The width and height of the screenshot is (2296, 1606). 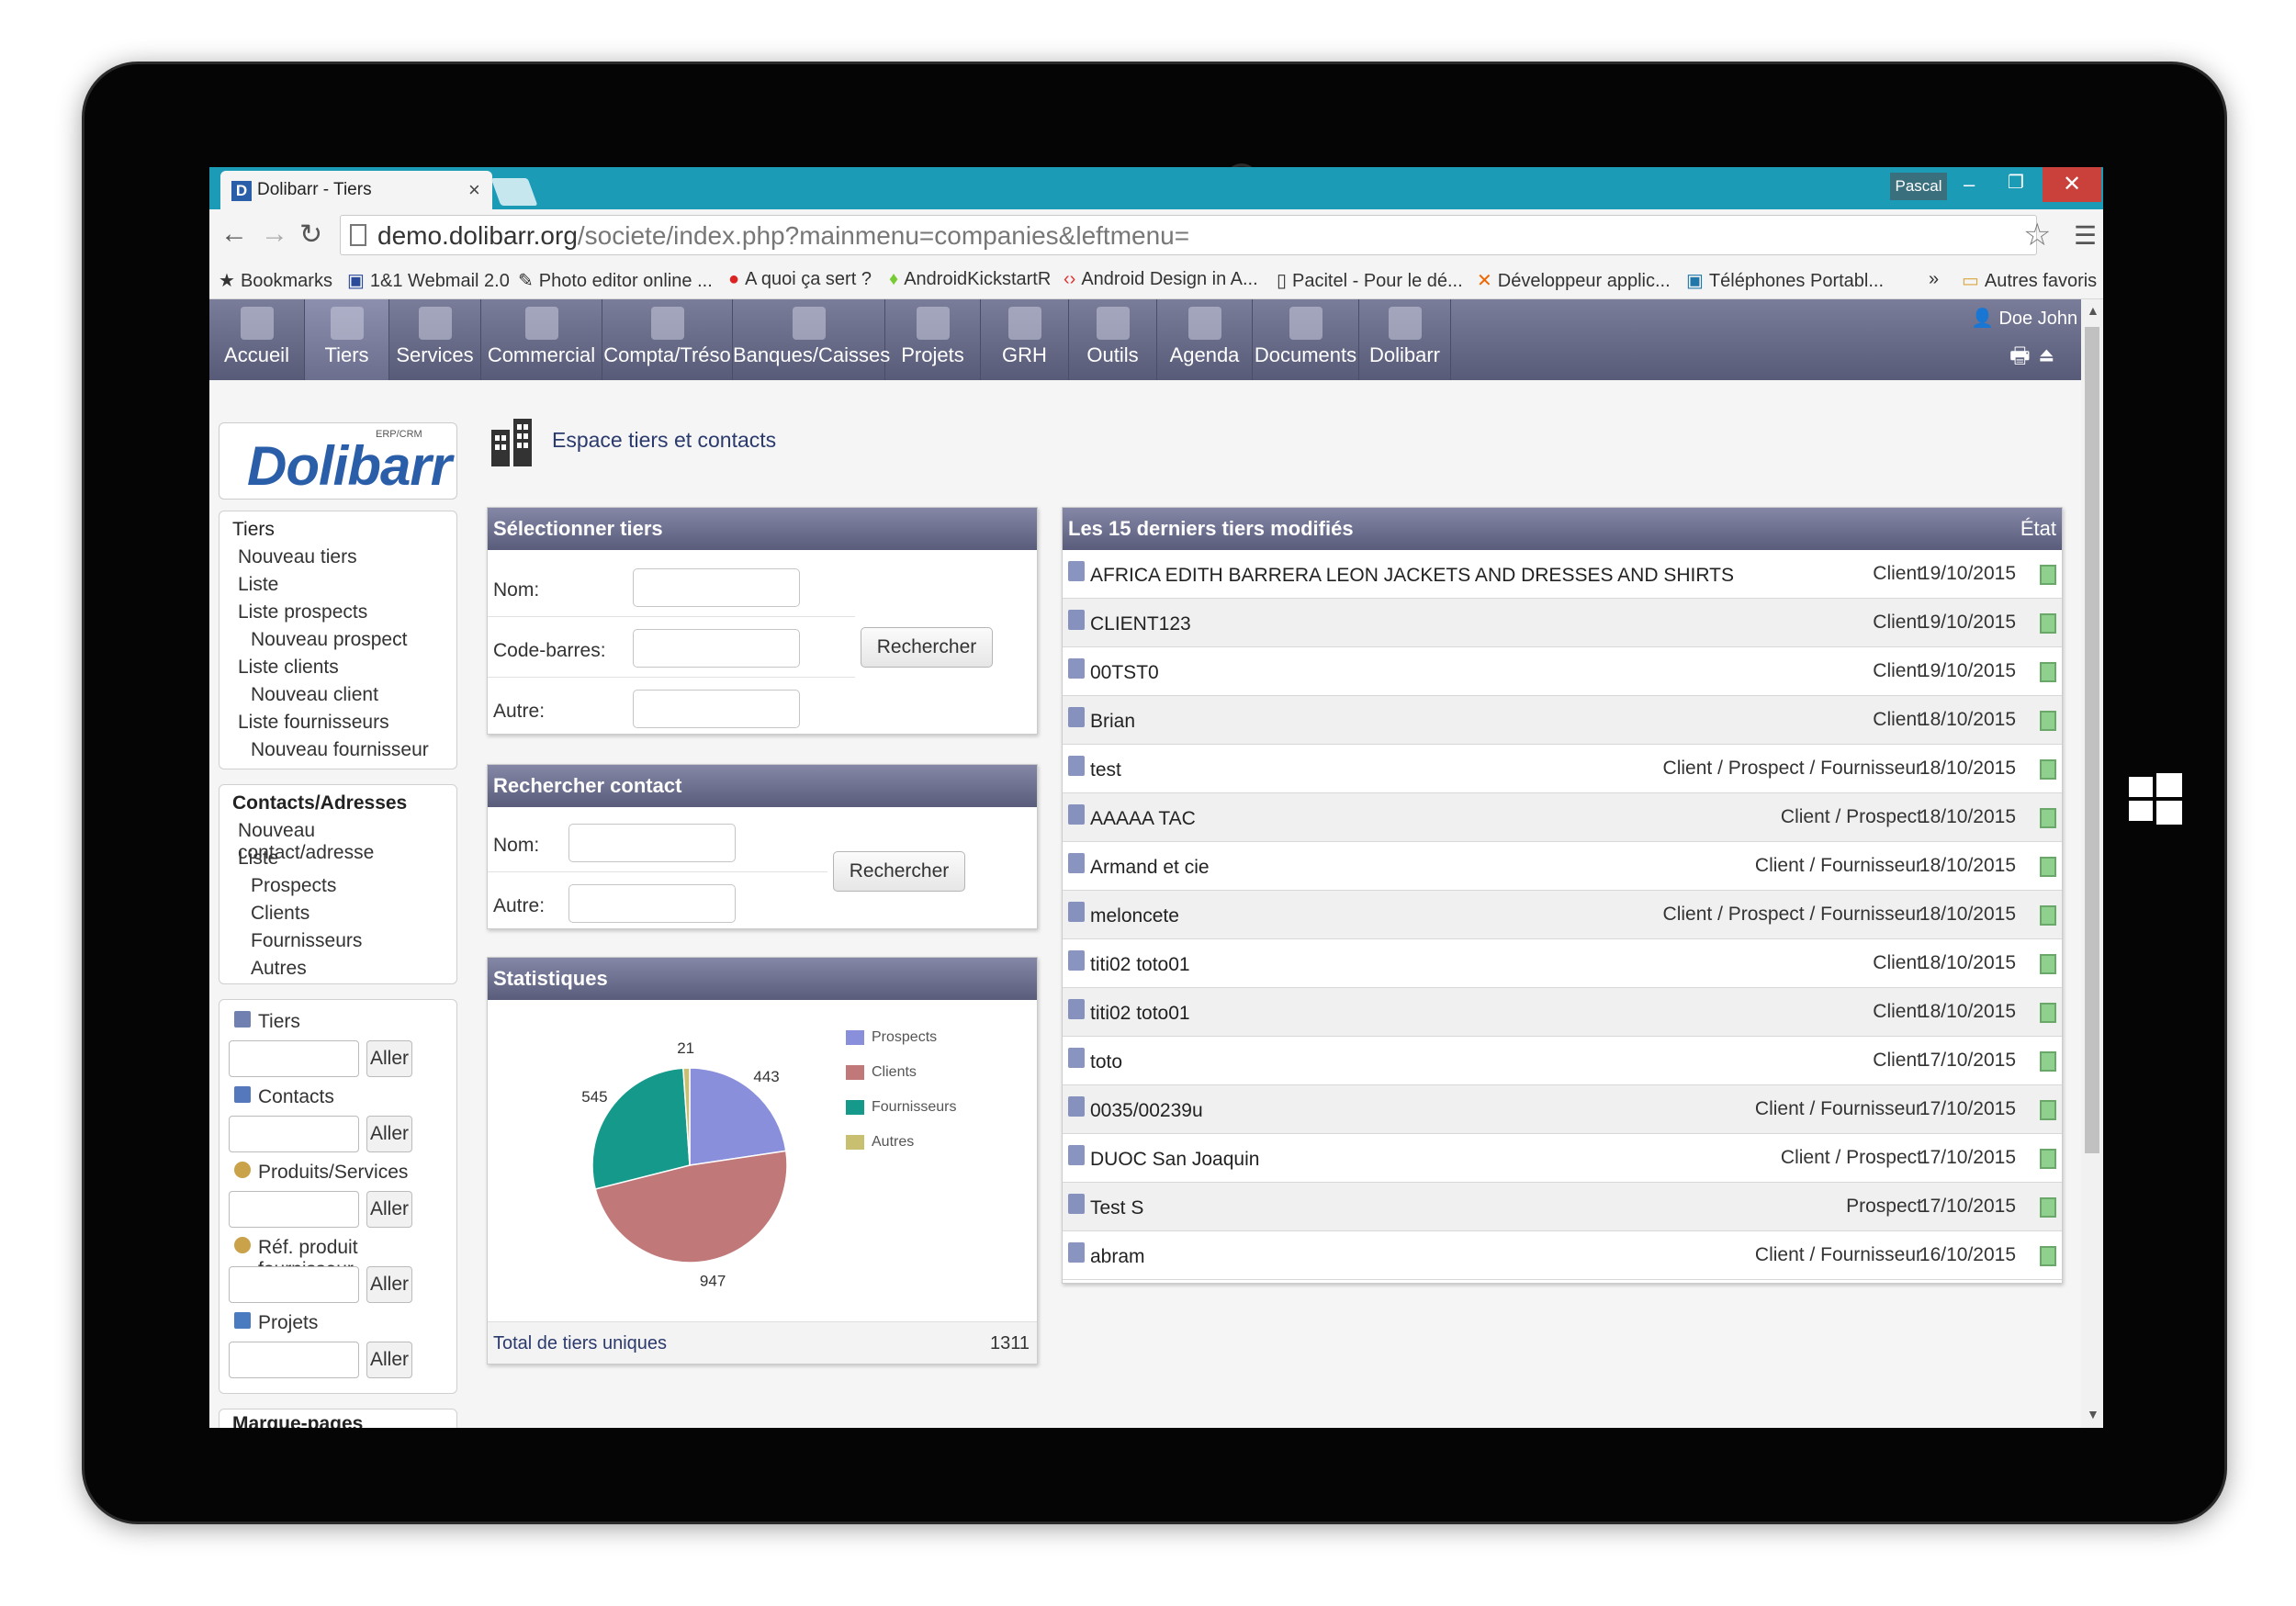 What do you see at coordinates (338, 461) in the screenshot?
I see `dolibarr-logo: Dolibarr ERP/CRM` at bounding box center [338, 461].